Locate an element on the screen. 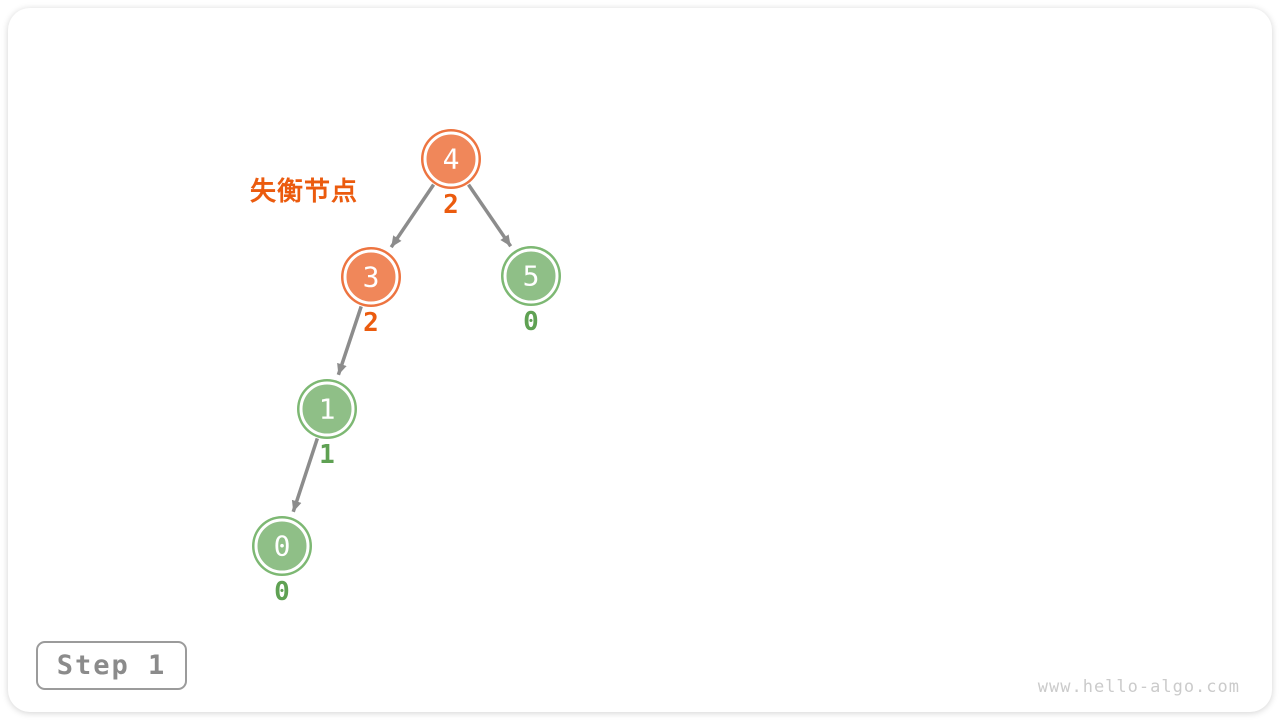 The image size is (1280, 720). tree-node-5: 5 is located at coordinates (531, 276).